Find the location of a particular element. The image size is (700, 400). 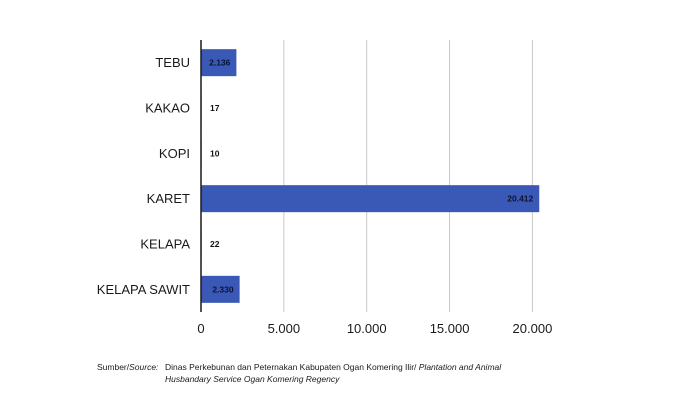

x-tick-label: 20.000 is located at coordinates (533, 328).